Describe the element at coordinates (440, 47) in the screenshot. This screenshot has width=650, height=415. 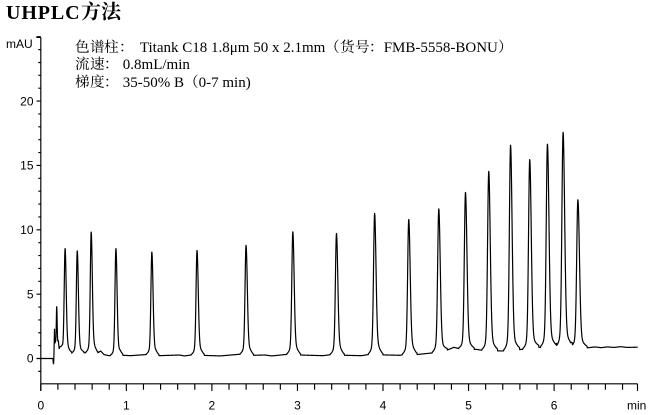
I see `catalog-value: FMB-5558-BONU` at that location.